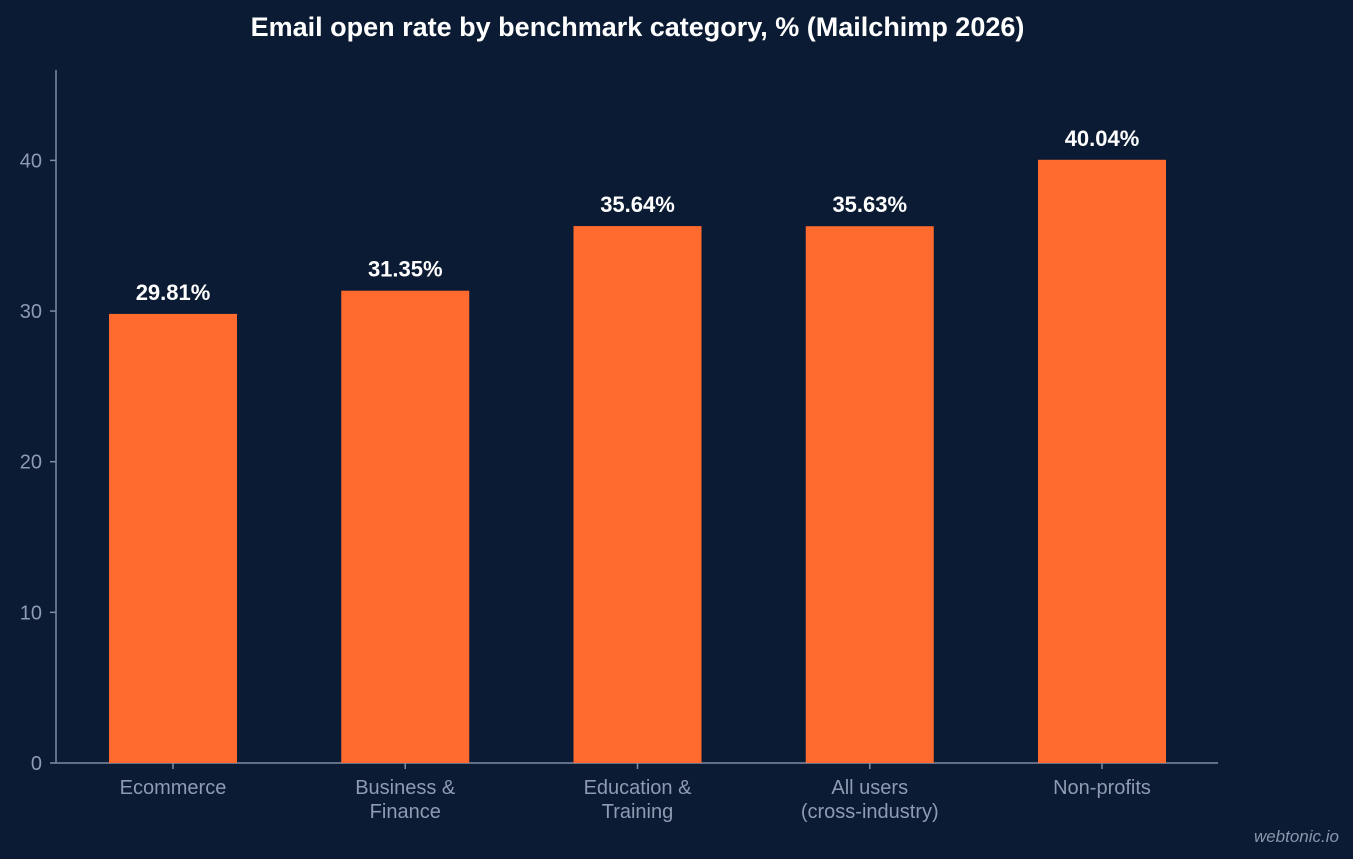  Describe the element at coordinates (1102, 138) in the screenshot. I see `data-label: 40.04%` at that location.